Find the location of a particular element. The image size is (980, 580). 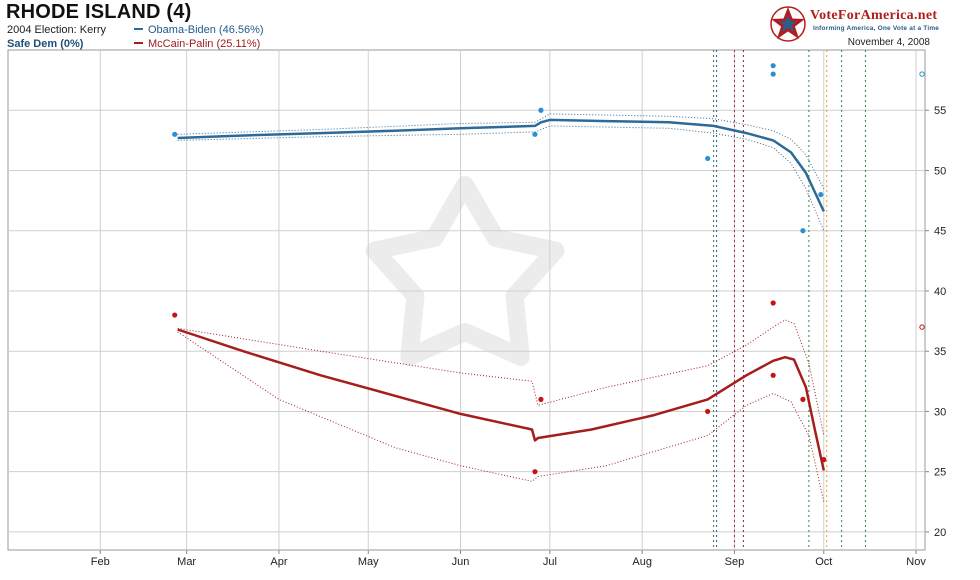

x-tick-label: Apr is located at coordinates (278, 562).